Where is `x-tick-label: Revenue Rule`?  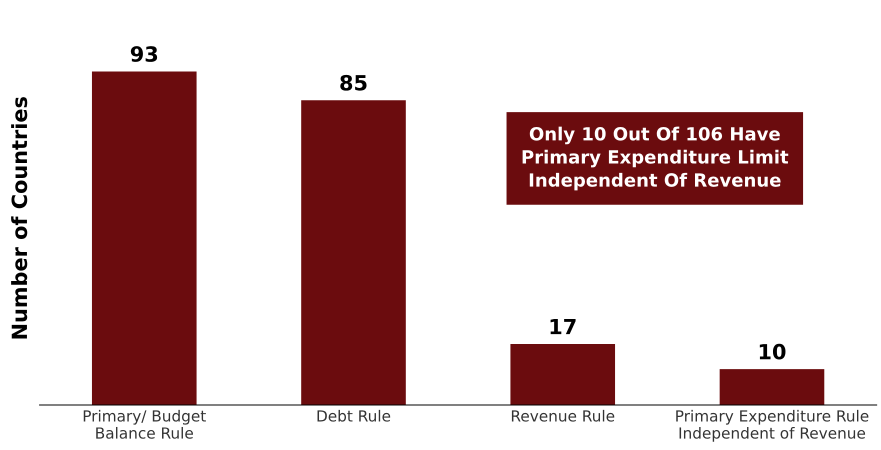
x-tick-label: Revenue Rule is located at coordinates (563, 416).